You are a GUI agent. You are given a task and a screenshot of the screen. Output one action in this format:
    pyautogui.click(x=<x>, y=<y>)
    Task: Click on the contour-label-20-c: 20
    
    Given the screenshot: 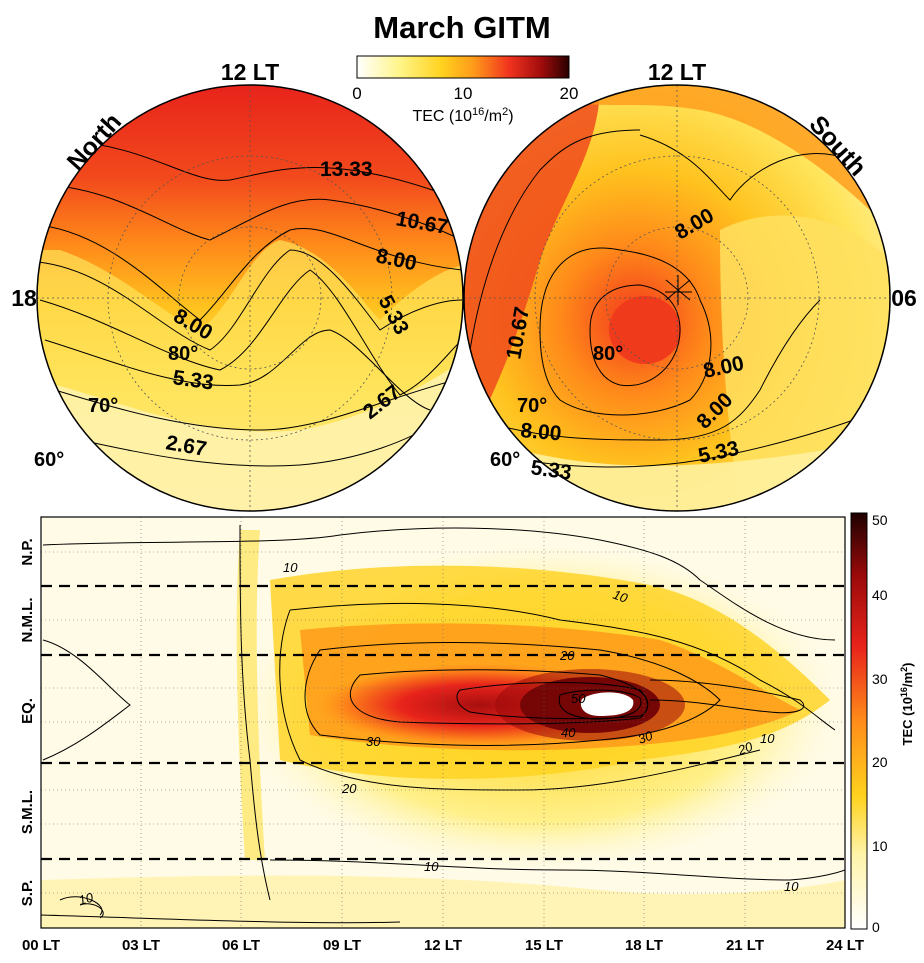 What is the action you would take?
    pyautogui.click(x=349, y=788)
    